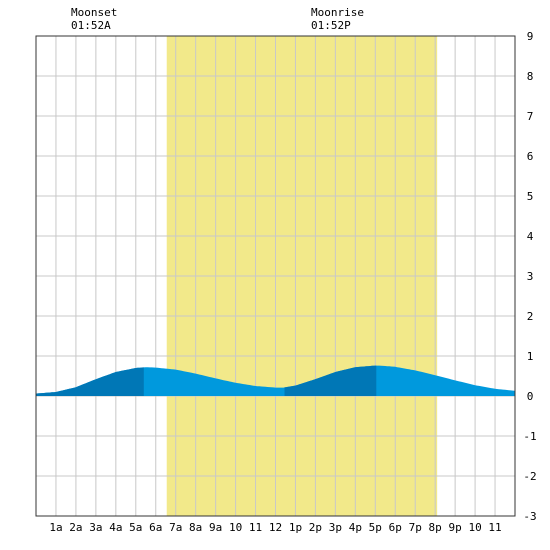 This screenshot has width=550, height=550. What do you see at coordinates (355, 527) in the screenshot?
I see `x-tick-label: 4p` at bounding box center [355, 527].